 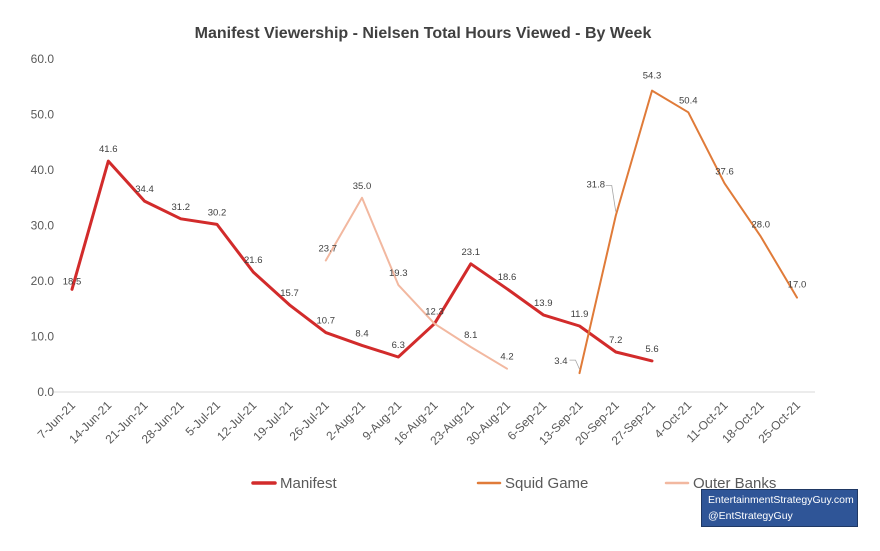 What do you see at coordinates (362, 186) in the screenshot?
I see `data-label-outer-banks: 35.0` at bounding box center [362, 186].